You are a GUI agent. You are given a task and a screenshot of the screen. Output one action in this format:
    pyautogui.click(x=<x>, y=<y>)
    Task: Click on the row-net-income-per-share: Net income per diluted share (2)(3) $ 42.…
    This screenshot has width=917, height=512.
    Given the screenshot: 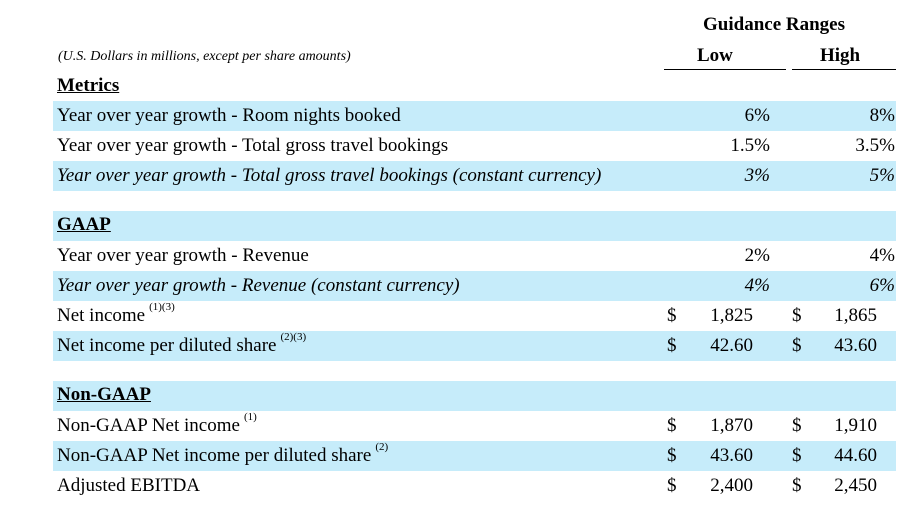 What is the action you would take?
    pyautogui.click(x=474, y=346)
    